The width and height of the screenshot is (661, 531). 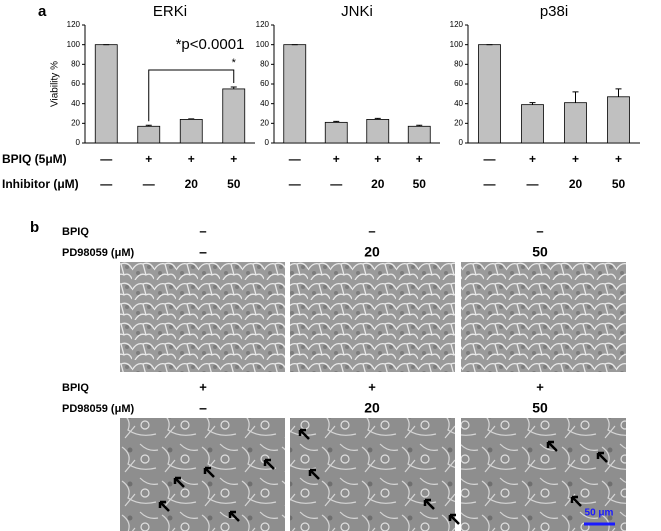 I want to click on row-label: PD98059 (μM), so click(x=98, y=409).